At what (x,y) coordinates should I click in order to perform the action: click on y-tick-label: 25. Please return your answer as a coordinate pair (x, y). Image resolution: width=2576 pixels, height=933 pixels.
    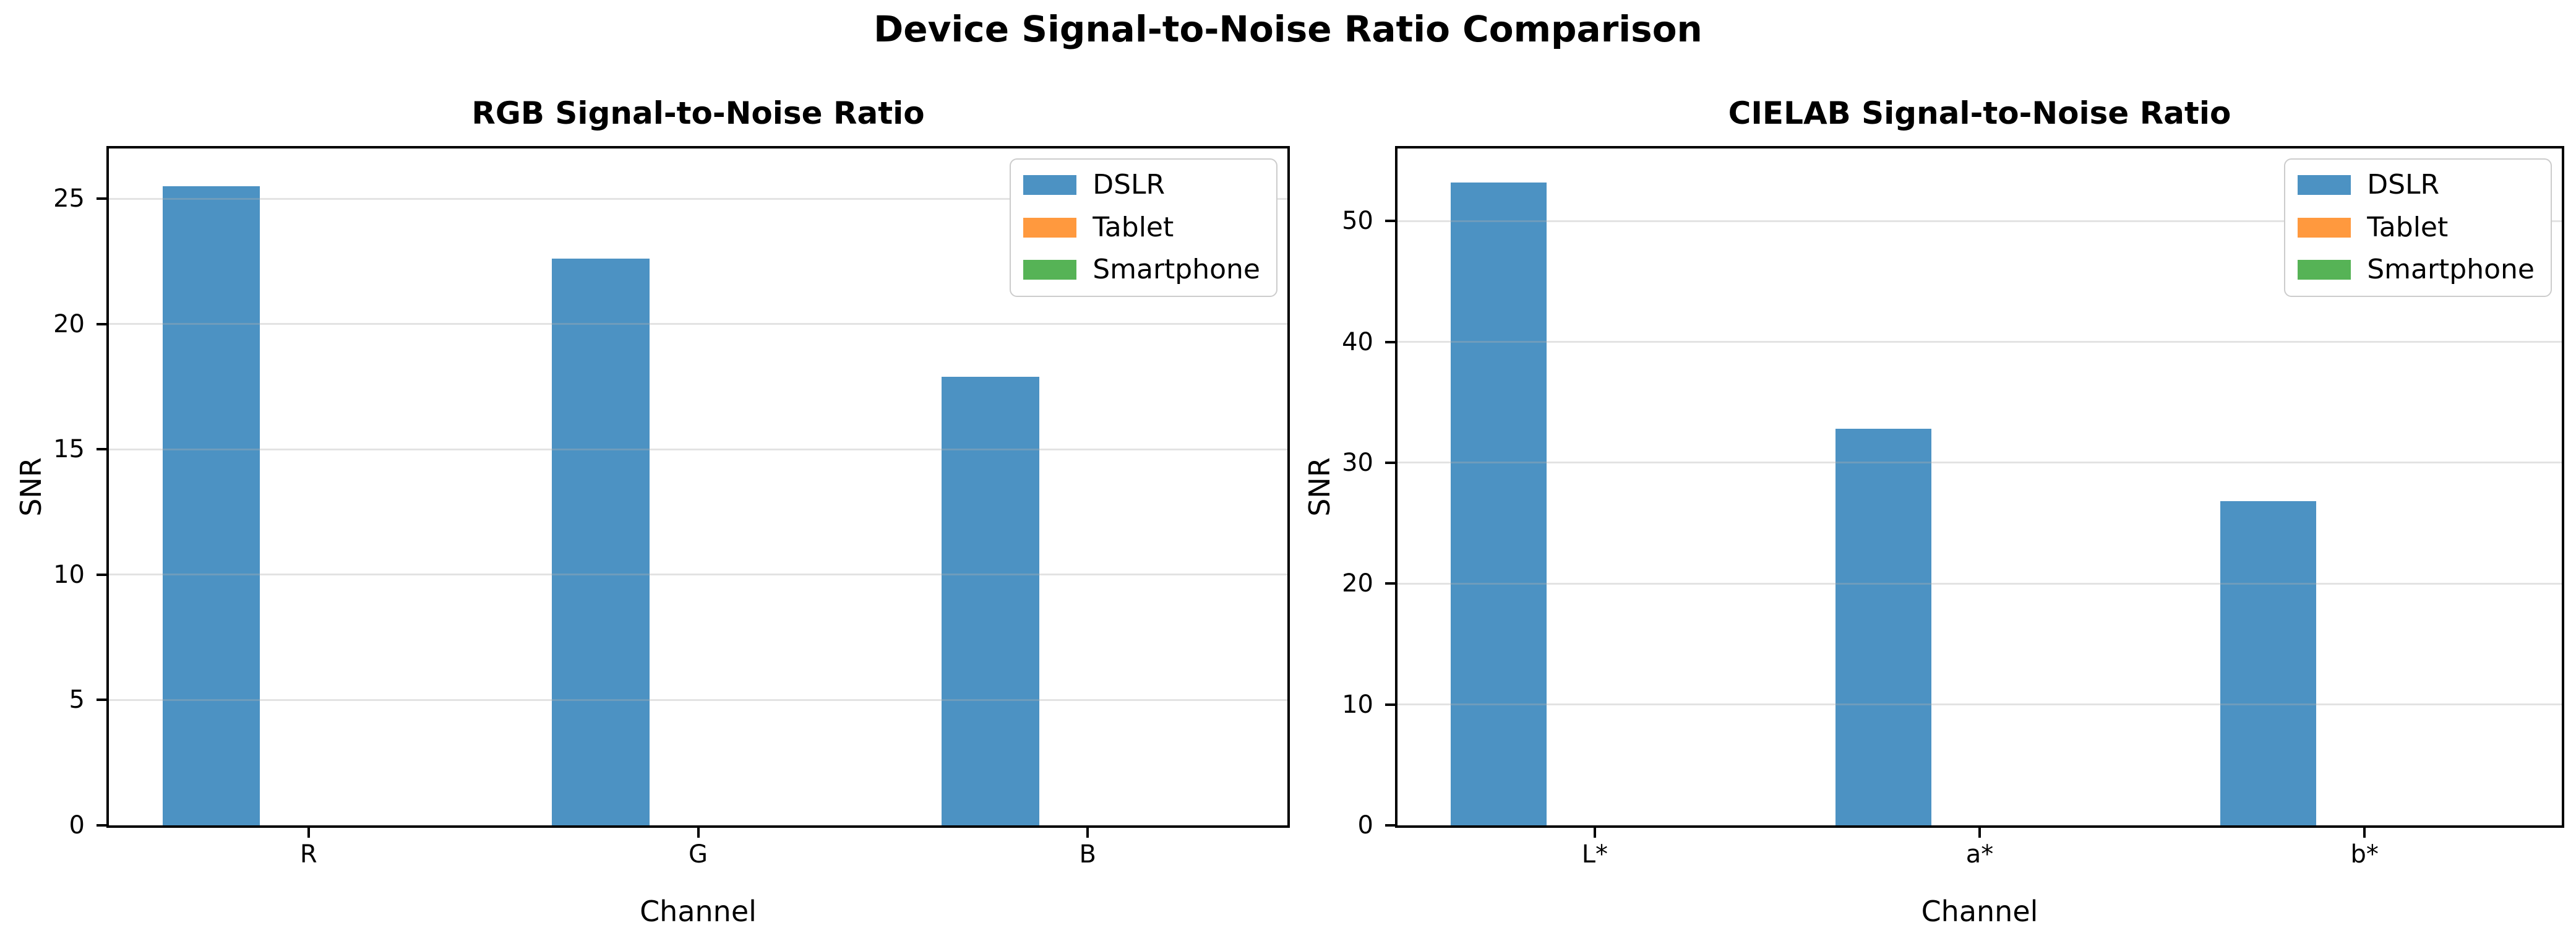
    Looking at the image, I should click on (69, 198).